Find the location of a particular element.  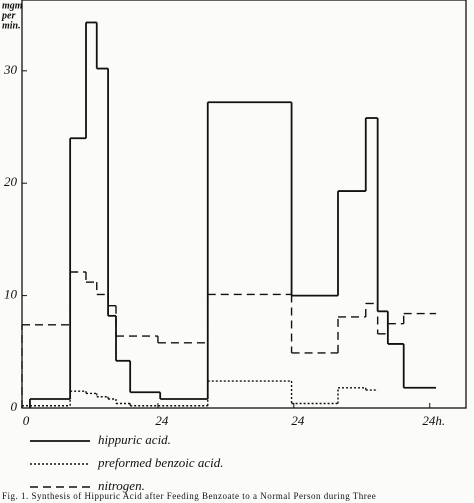

y-tick-label: 20 is located at coordinates (11, 181).